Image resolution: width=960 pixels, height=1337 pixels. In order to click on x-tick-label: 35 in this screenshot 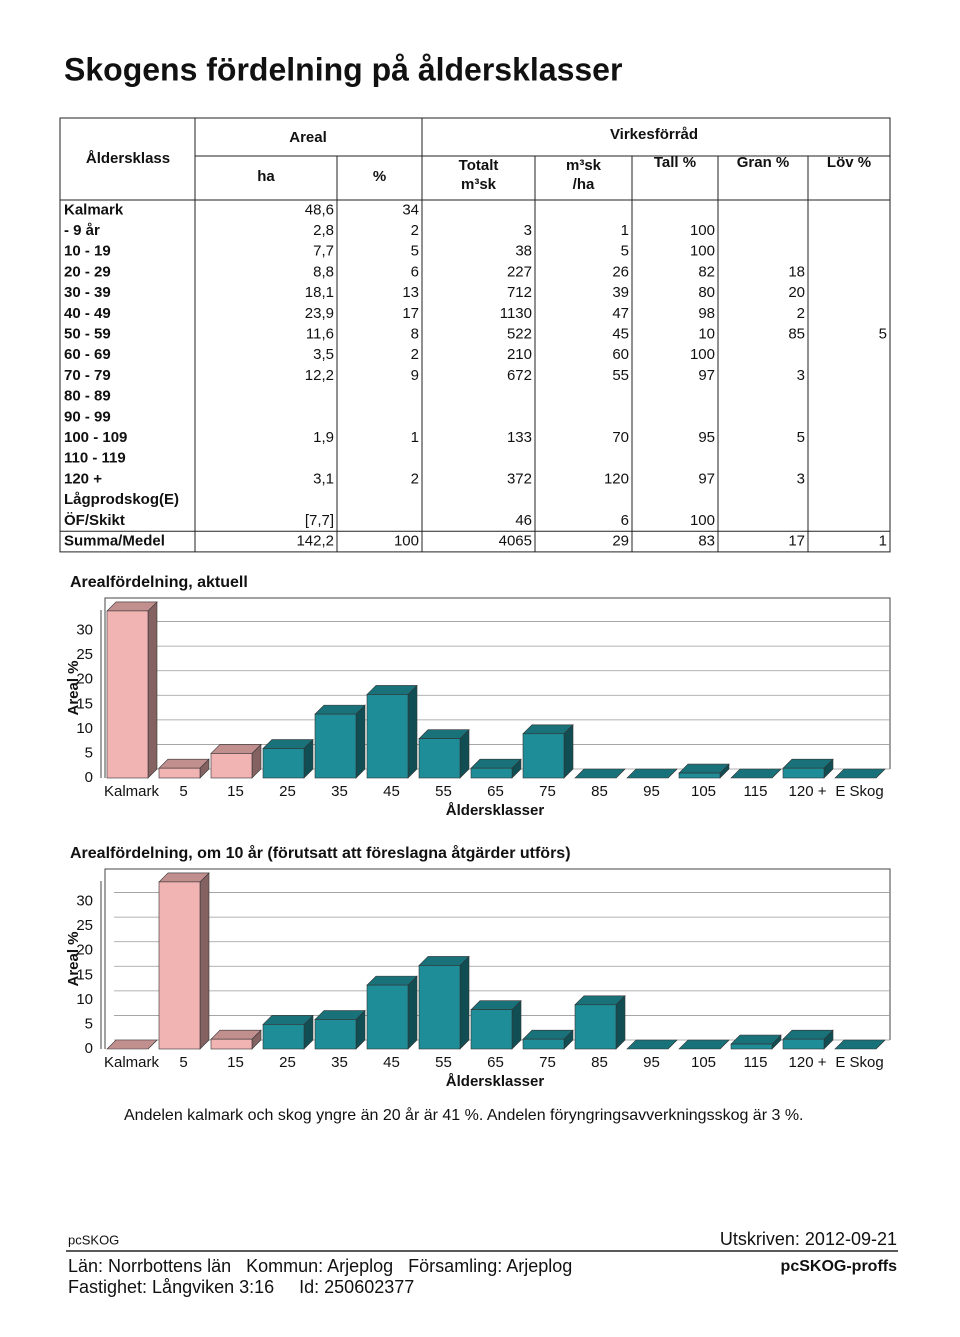, I will do `click(339, 791)`.